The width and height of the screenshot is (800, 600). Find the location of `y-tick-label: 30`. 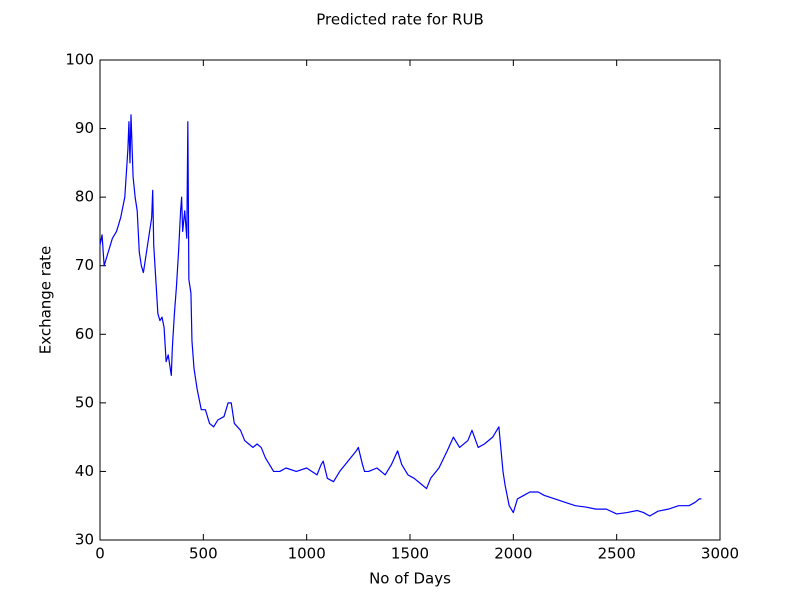

y-tick-label: 30 is located at coordinates (84, 540).